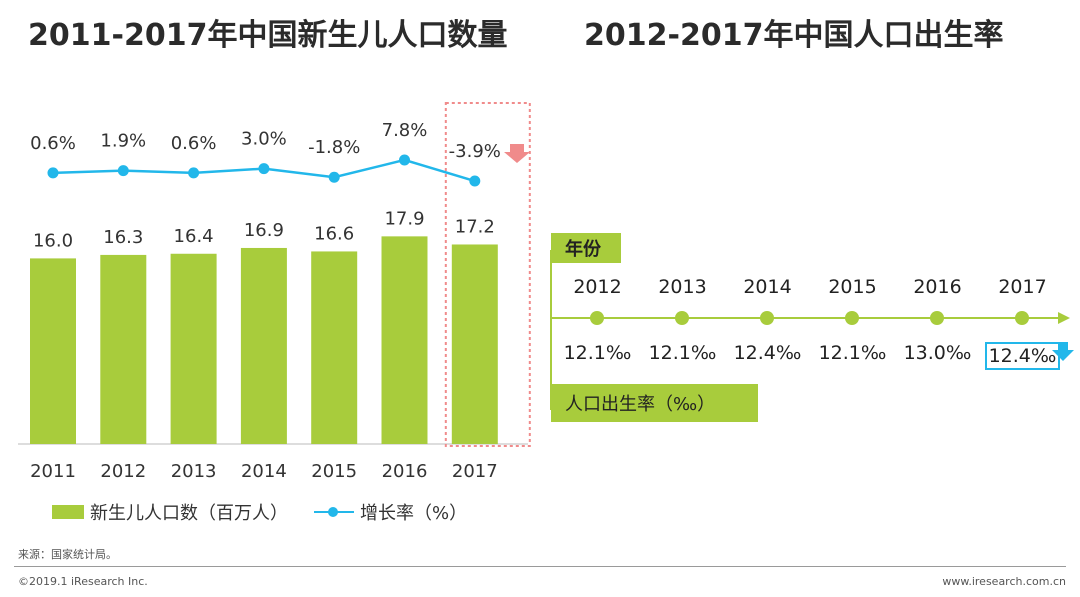 The width and height of the screenshot is (1080, 597). Describe the element at coordinates (83, 581) in the screenshot. I see `copyright: ©2019.1 iResearch Inc.` at that location.